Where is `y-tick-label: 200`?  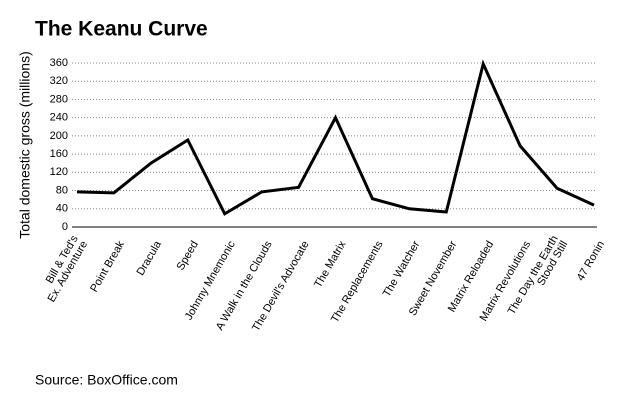
y-tick-label: 200 is located at coordinates (59, 136).